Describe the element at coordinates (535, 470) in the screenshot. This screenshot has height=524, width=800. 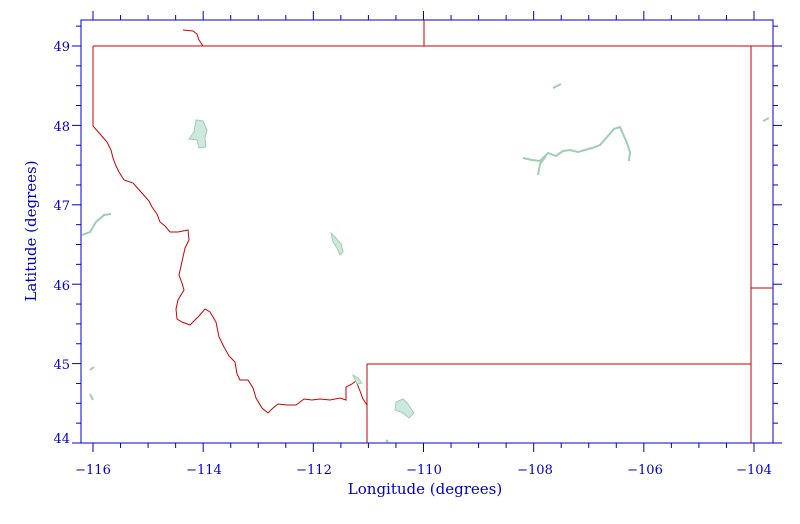
I see `x-tick-label: −108` at that location.